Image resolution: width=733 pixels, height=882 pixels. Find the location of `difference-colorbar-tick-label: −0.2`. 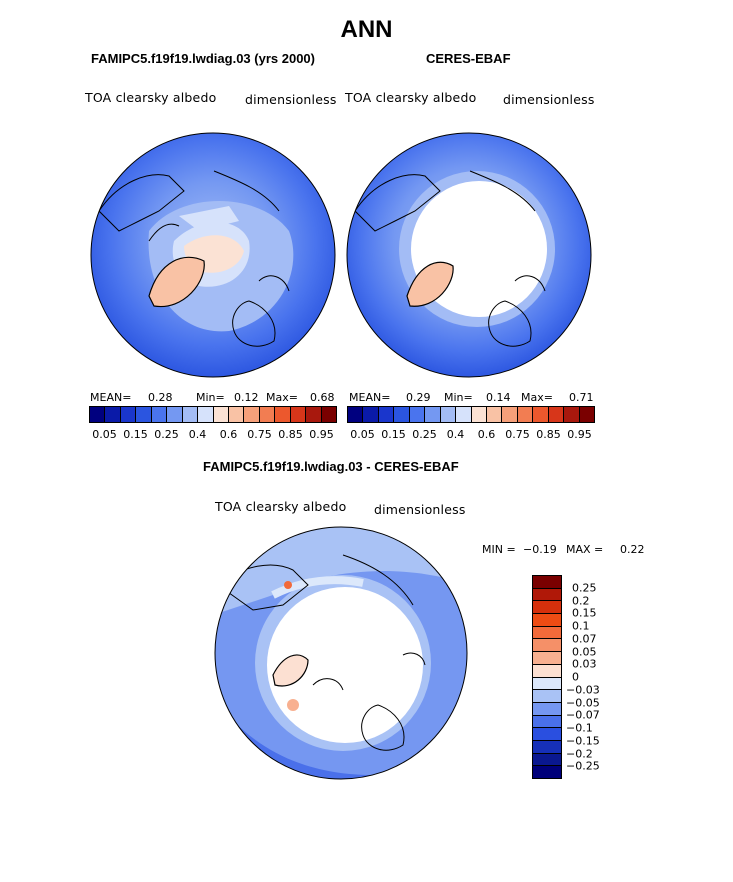

difference-colorbar-tick-label: −0.2 is located at coordinates (579, 753).